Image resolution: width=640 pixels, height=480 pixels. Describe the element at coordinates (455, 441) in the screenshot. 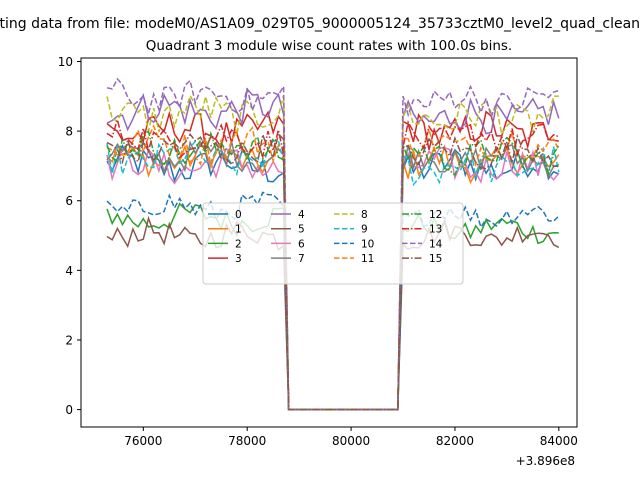

I see `x-tick-label: 82000` at that location.